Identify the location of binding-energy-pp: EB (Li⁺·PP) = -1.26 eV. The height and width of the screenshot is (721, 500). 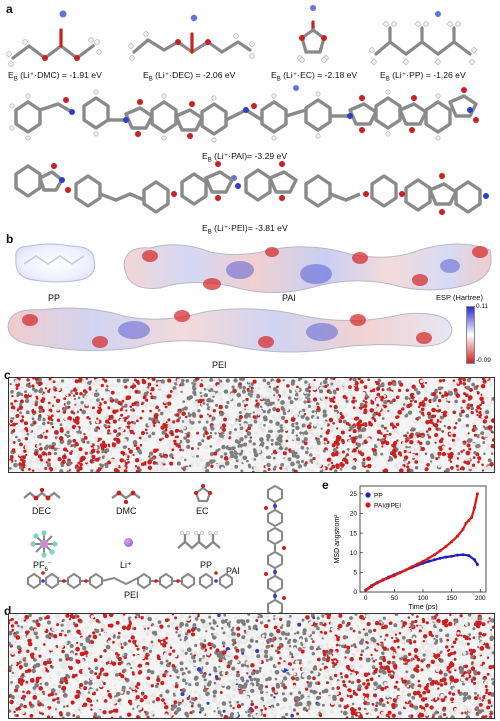
(423, 76).